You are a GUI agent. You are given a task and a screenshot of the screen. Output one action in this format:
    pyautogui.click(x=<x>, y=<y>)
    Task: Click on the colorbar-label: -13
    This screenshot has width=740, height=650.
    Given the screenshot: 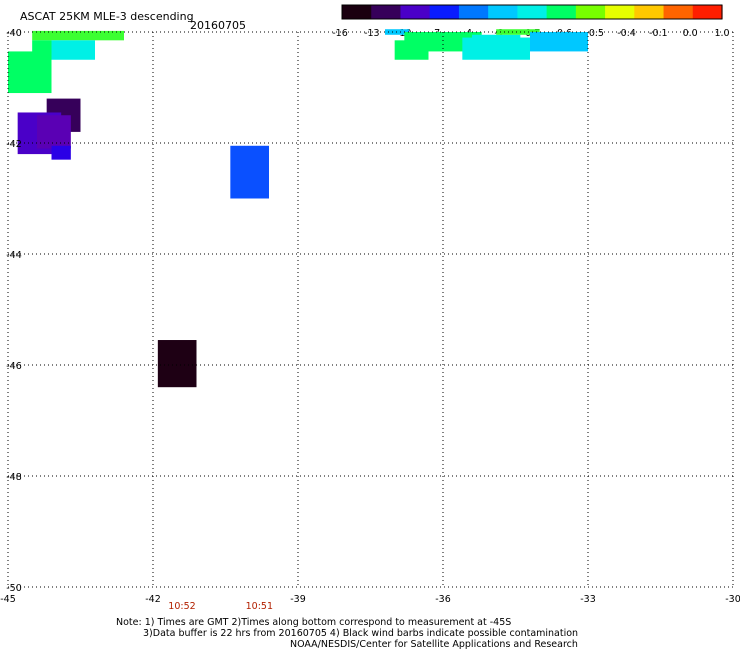 What is the action you would take?
    pyautogui.click(x=372, y=33)
    